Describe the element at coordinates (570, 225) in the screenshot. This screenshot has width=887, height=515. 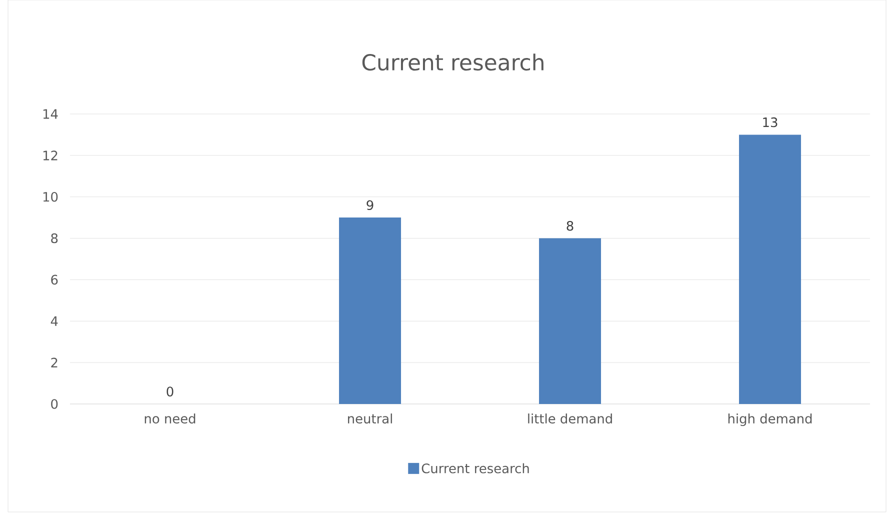
I see `data-label: 8` at that location.